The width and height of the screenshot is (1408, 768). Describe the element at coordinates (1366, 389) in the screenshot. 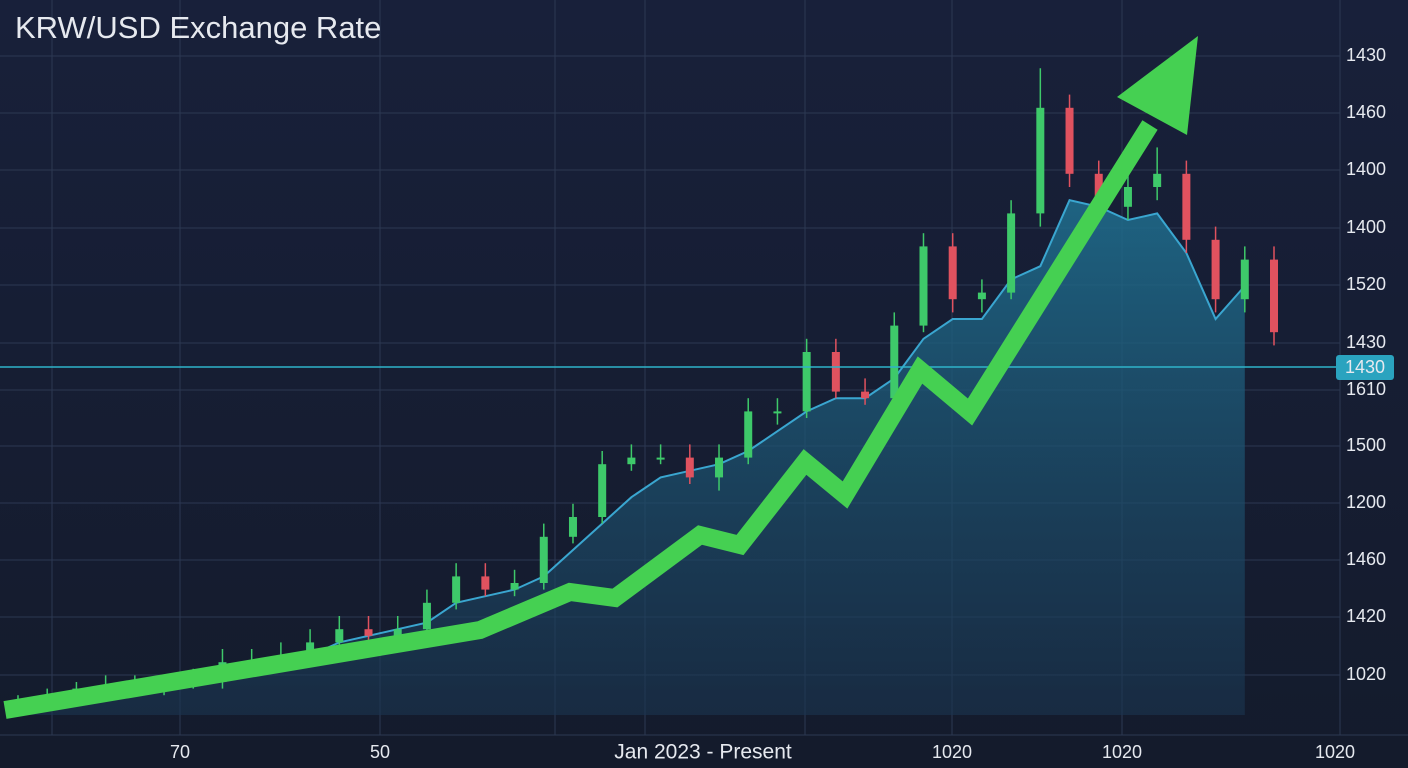

I see `y-tick-label: 1610` at that location.